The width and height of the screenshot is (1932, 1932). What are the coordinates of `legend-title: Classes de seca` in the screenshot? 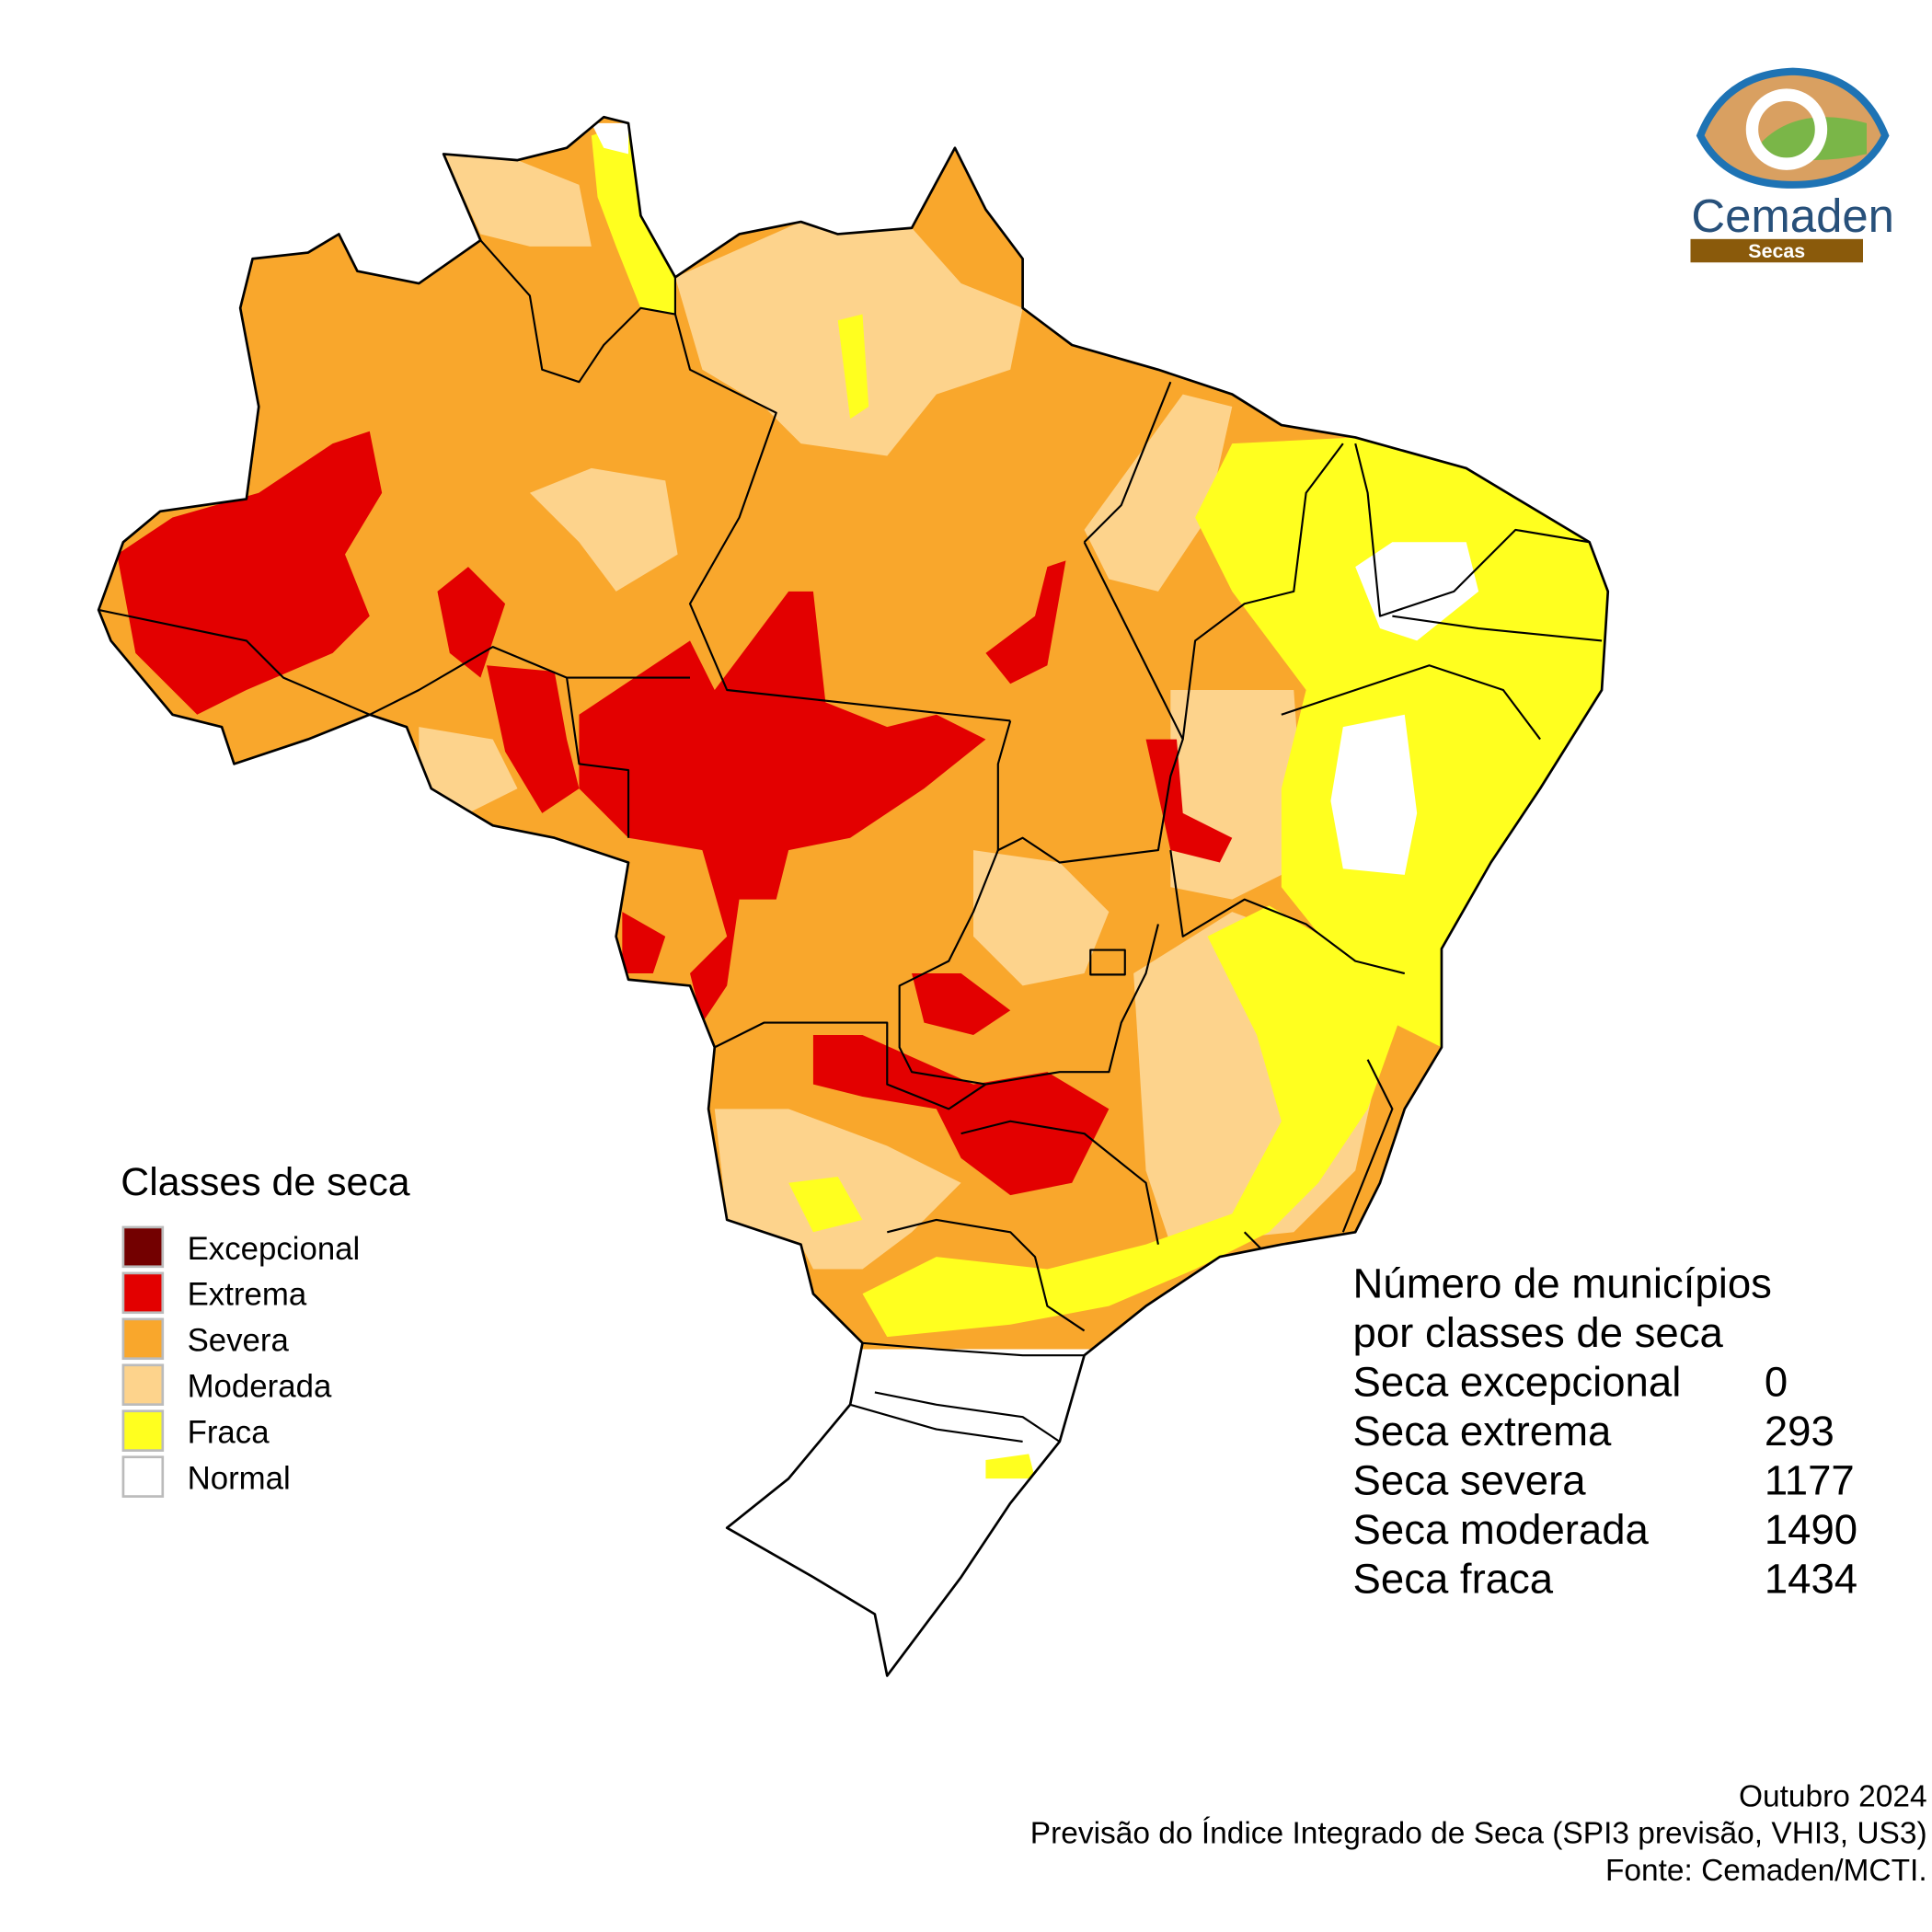 It's located at (265, 1182).